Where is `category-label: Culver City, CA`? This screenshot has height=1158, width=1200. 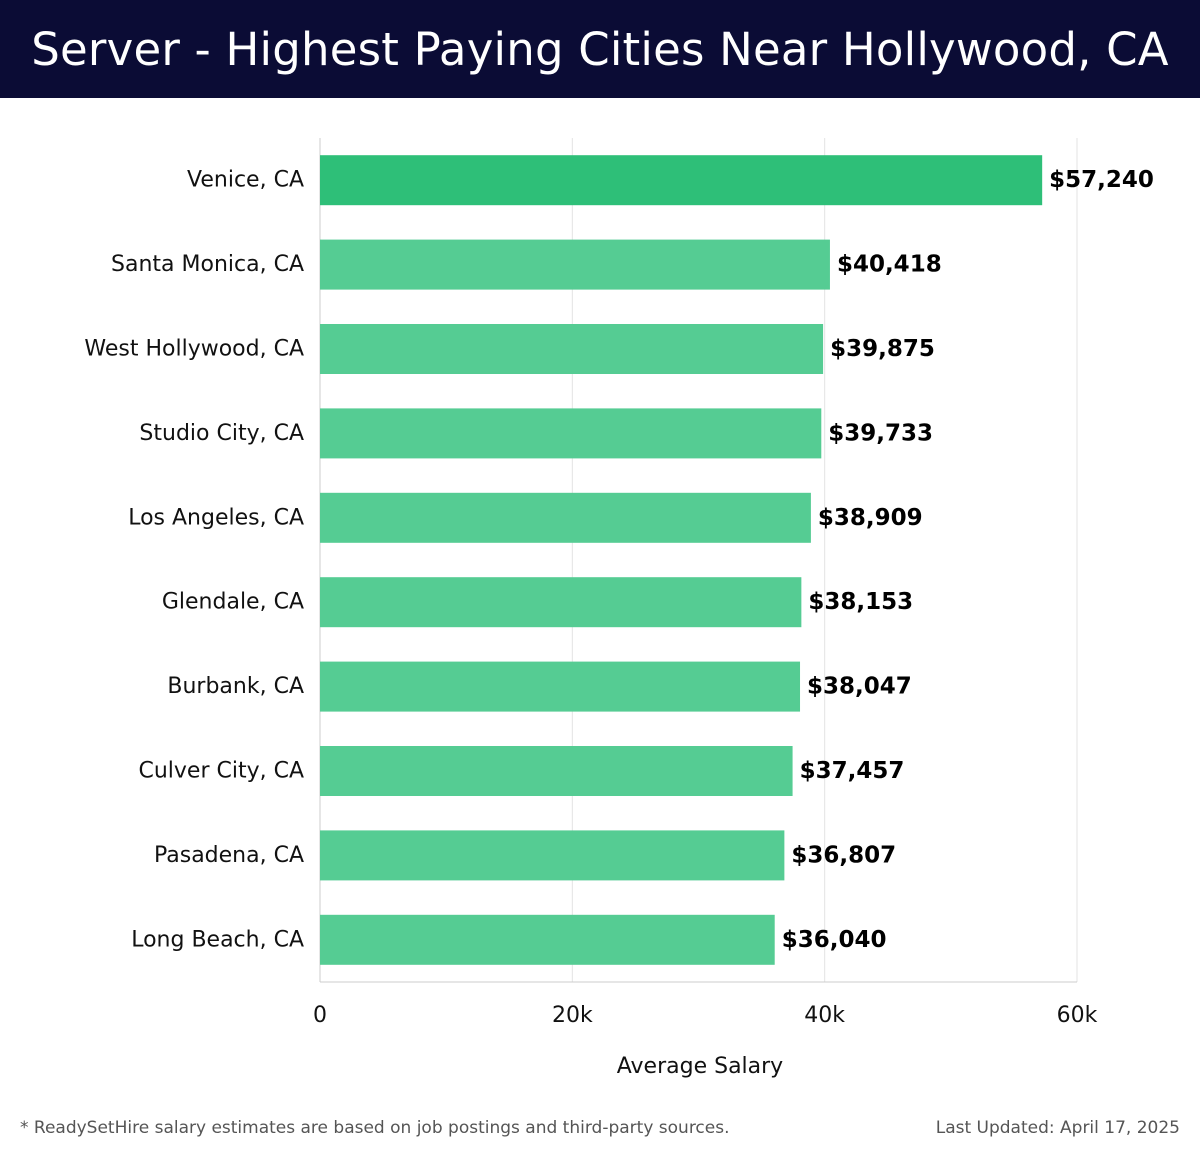 category-label: Culver City, CA is located at coordinates (221, 771).